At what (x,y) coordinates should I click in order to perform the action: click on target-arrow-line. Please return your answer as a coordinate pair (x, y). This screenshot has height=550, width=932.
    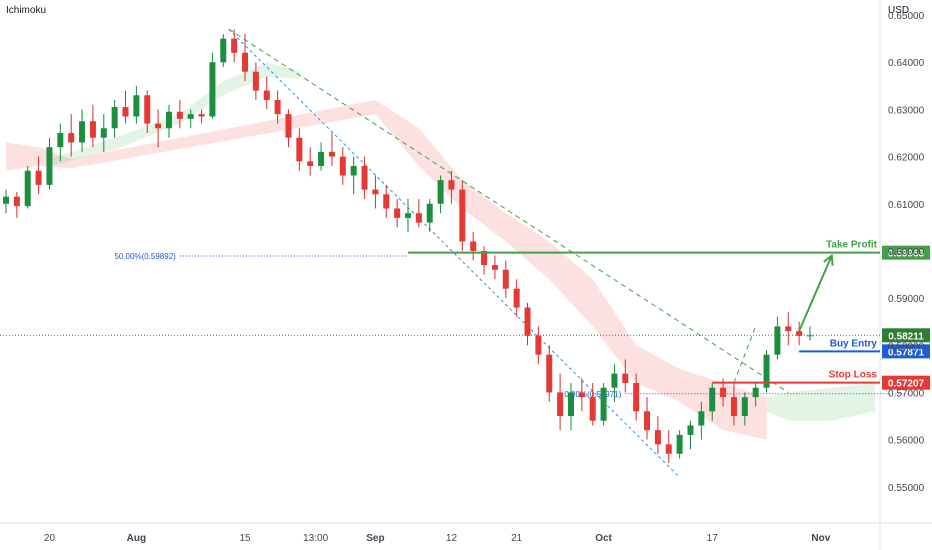
    Looking at the image, I should click on (815, 293).